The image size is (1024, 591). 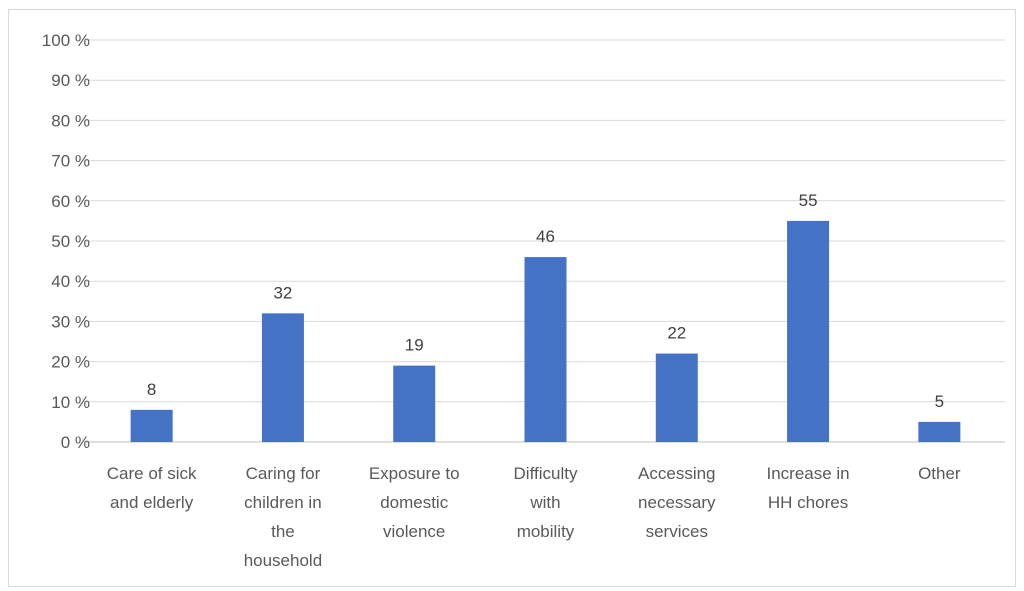 What do you see at coordinates (807, 488) in the screenshot?
I see `category-label: Increase in HH chores` at bounding box center [807, 488].